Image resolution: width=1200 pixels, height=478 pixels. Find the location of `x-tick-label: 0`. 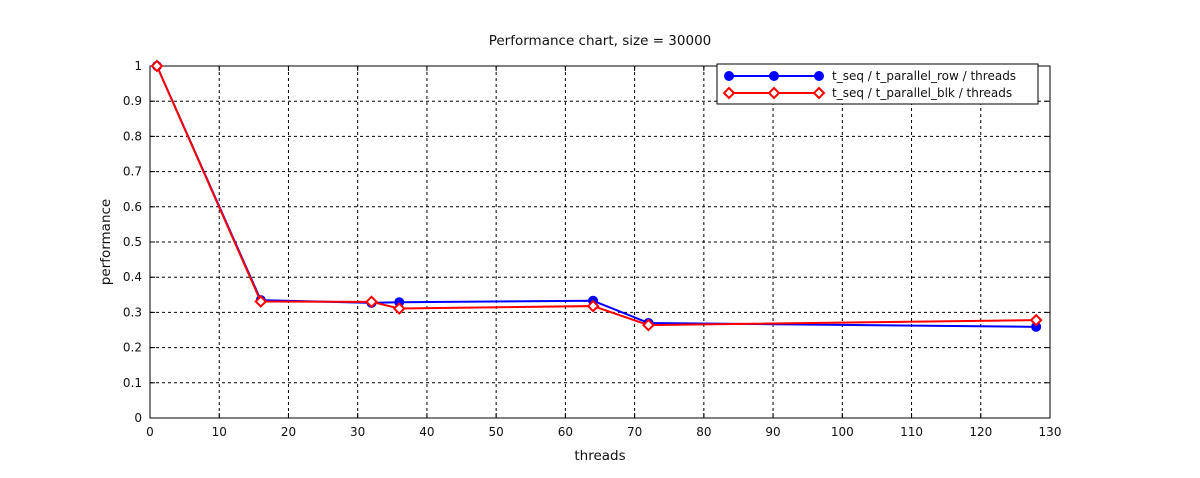

x-tick-label: 0 is located at coordinates (150, 432).